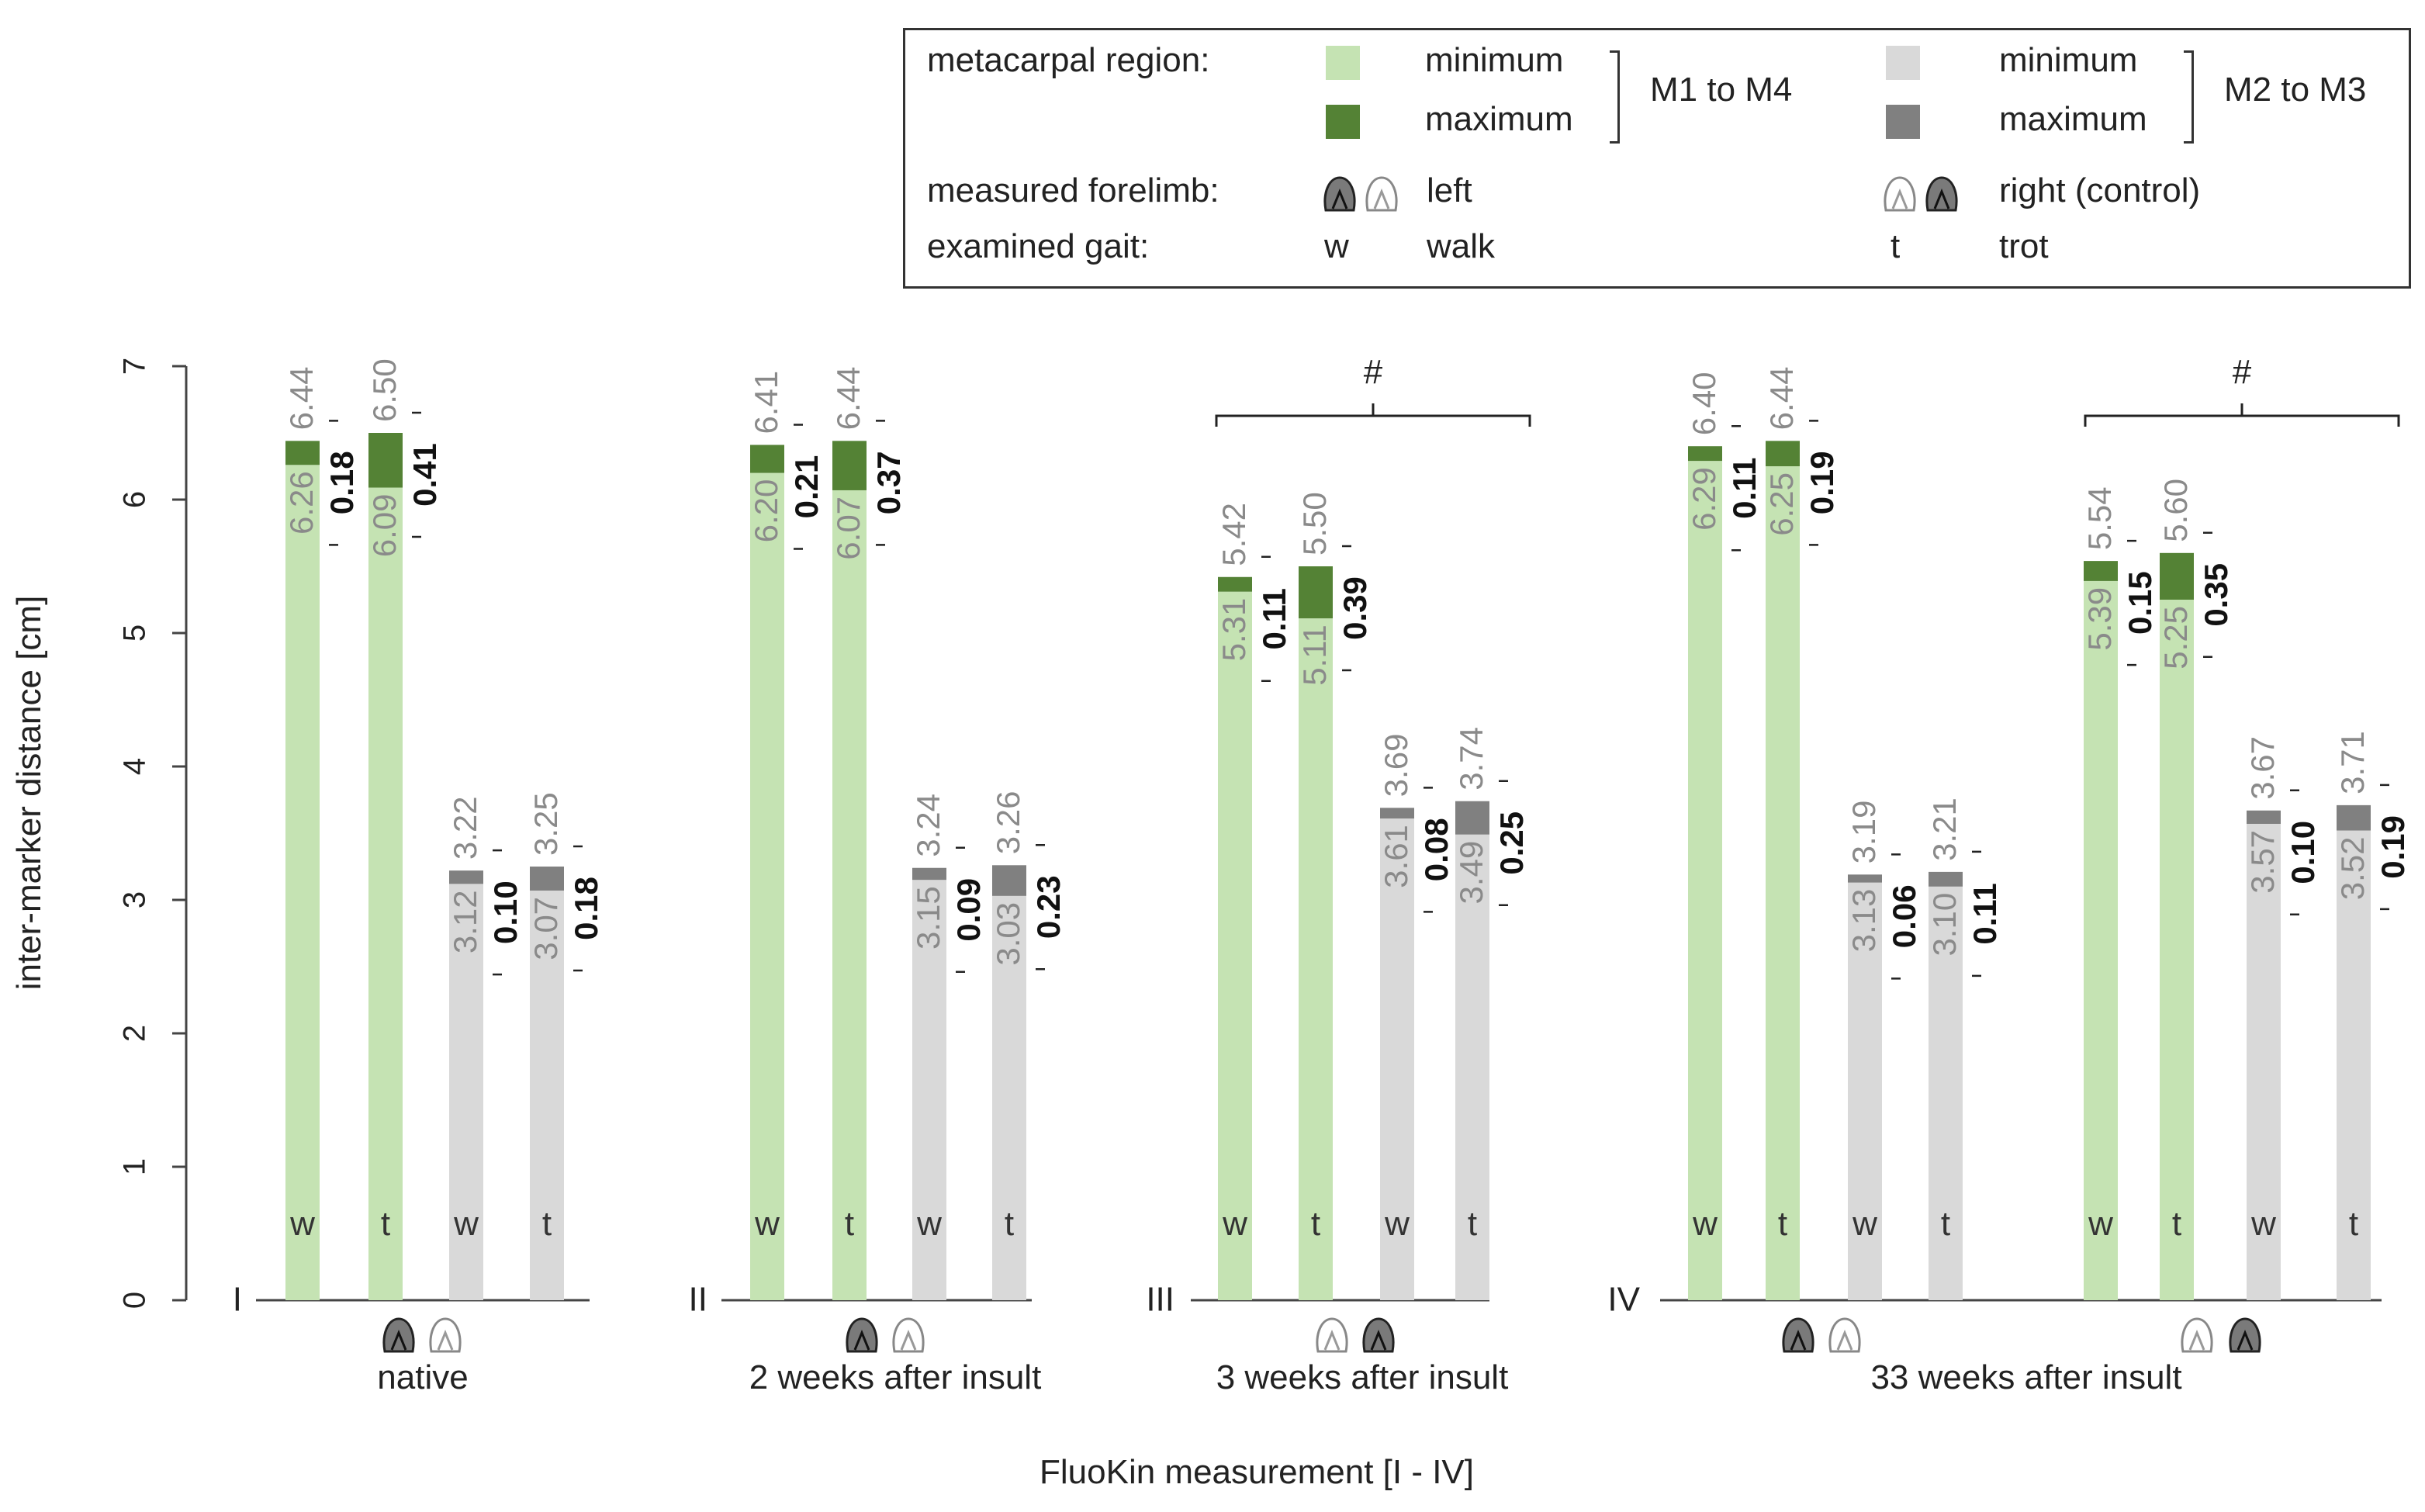 This screenshot has height=1512, width=2425. I want to click on bar-min-label: 3.49, so click(1471, 873).